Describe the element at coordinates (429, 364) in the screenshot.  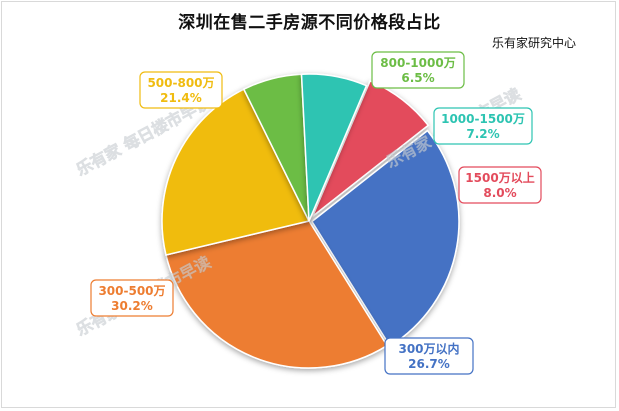
I see `slice-value-1: 26.7%` at that location.